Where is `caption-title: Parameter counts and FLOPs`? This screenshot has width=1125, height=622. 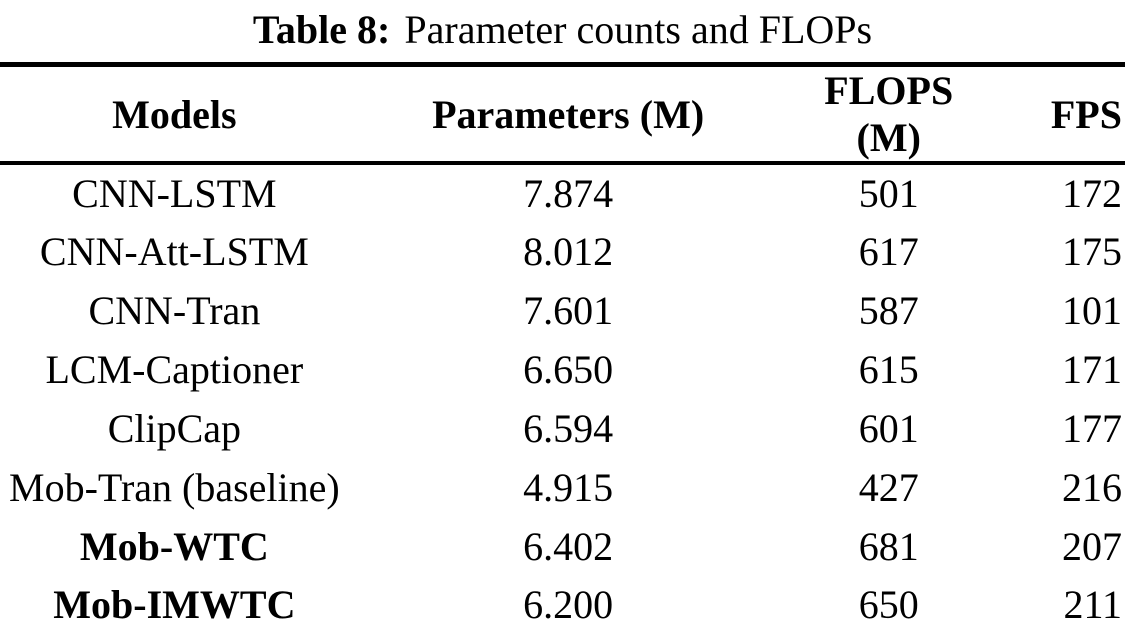
caption-title: Parameter counts and FLOPs is located at coordinates (638, 29).